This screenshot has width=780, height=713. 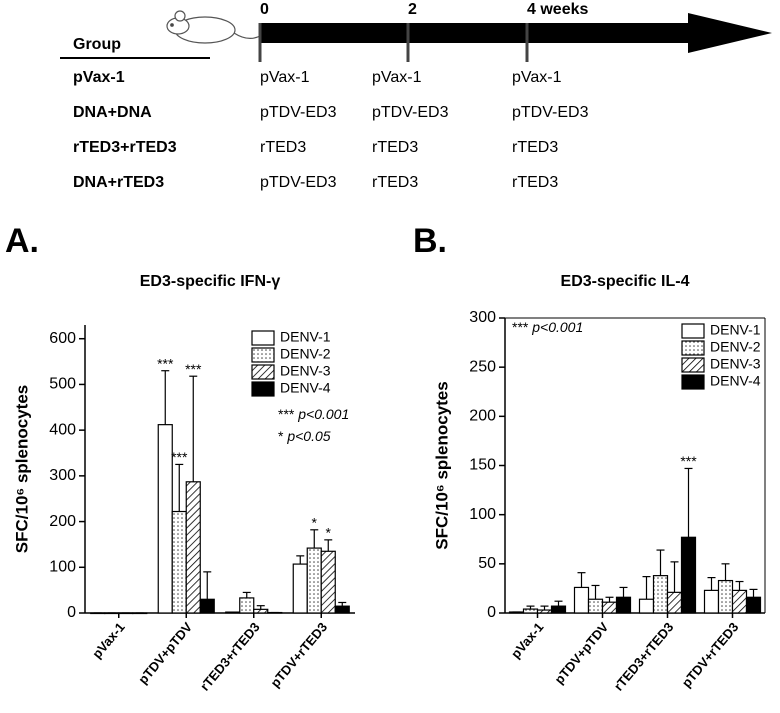 I want to click on p-note: * p<0.05, so click(x=304, y=436).